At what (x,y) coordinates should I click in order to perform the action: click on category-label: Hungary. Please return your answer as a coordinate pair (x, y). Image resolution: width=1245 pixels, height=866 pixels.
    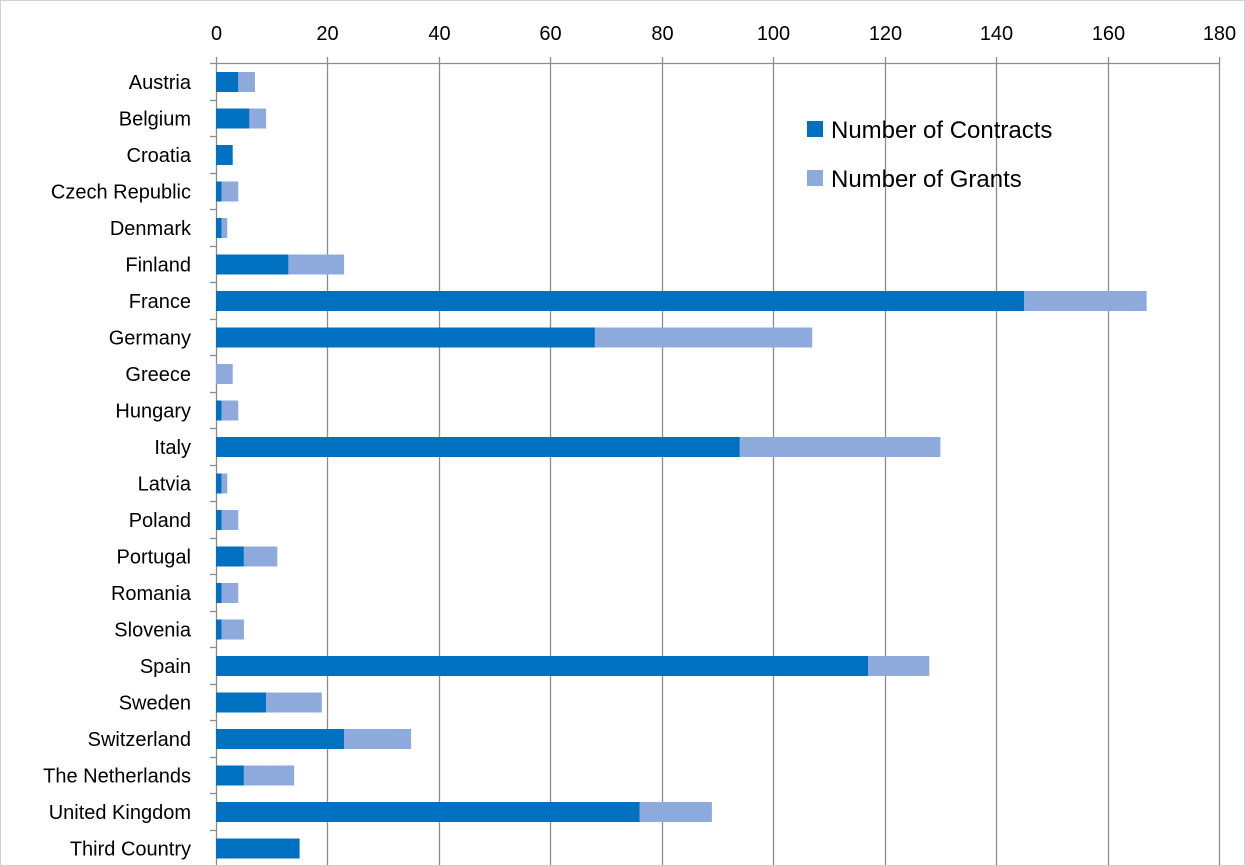
    Looking at the image, I should click on (153, 412).